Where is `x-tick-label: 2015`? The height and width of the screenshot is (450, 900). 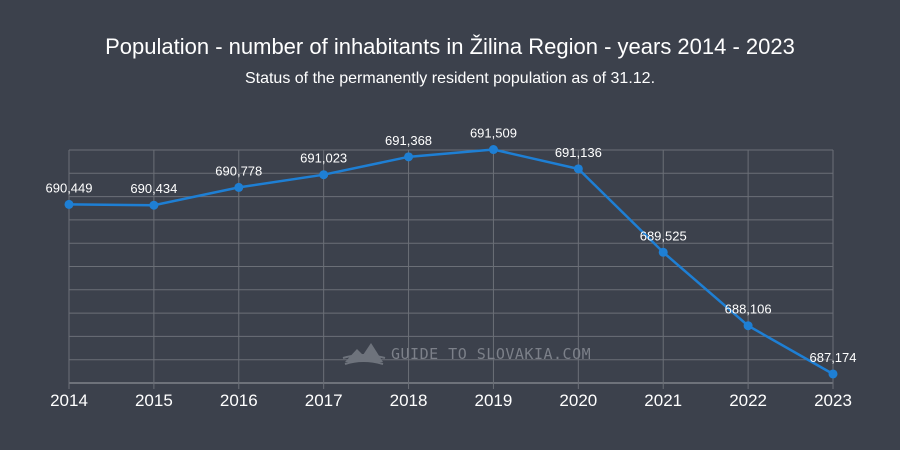
x-tick-label: 2015 is located at coordinates (154, 400).